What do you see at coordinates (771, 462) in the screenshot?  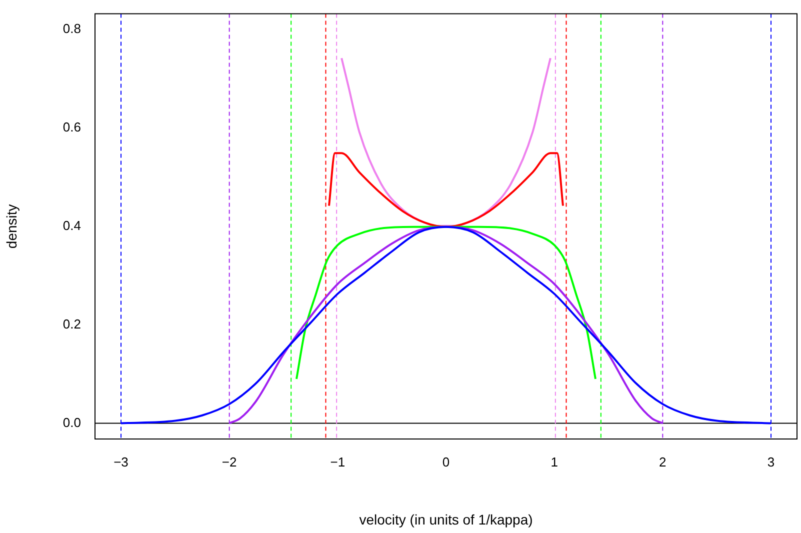 I see `x-tick-label: 3` at bounding box center [771, 462].